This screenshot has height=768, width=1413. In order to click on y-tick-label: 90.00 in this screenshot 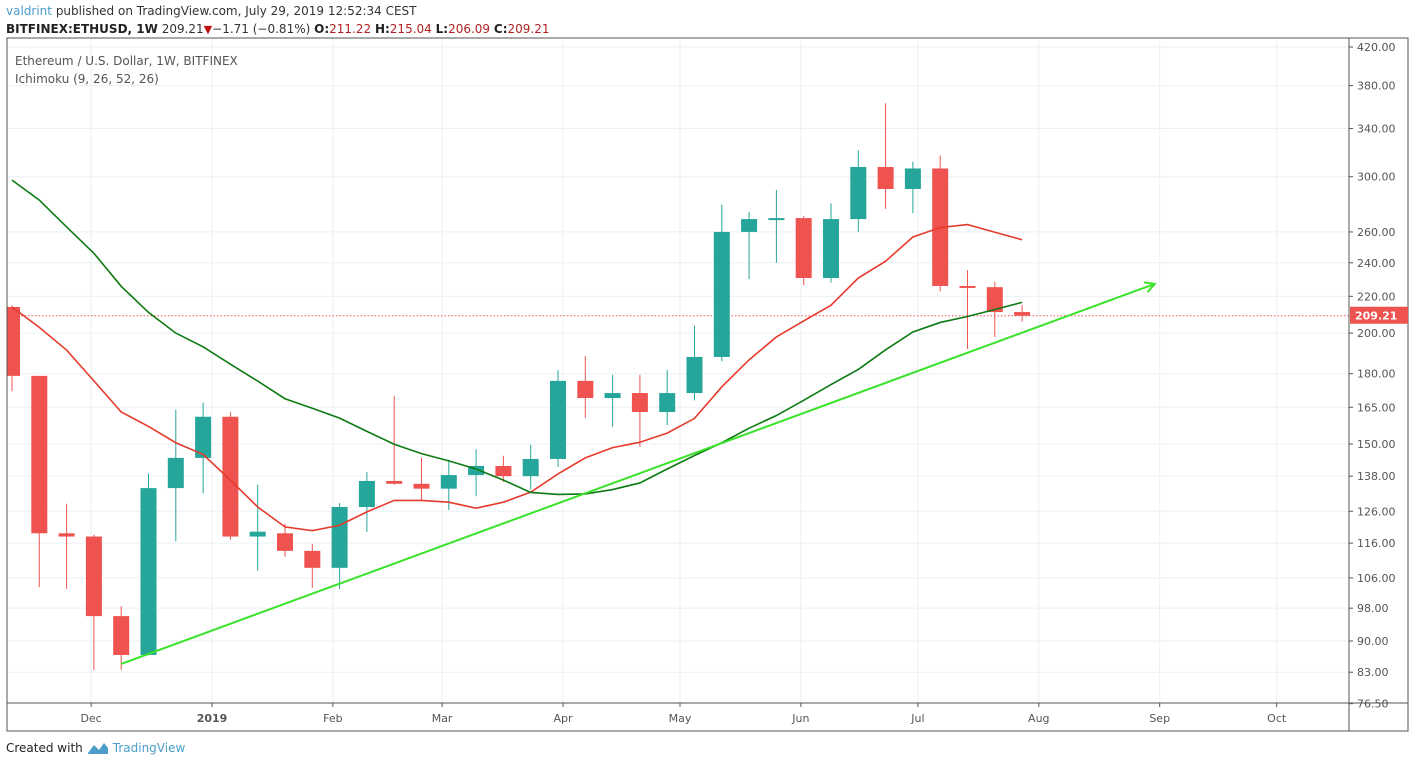, I will do `click(1373, 641)`.